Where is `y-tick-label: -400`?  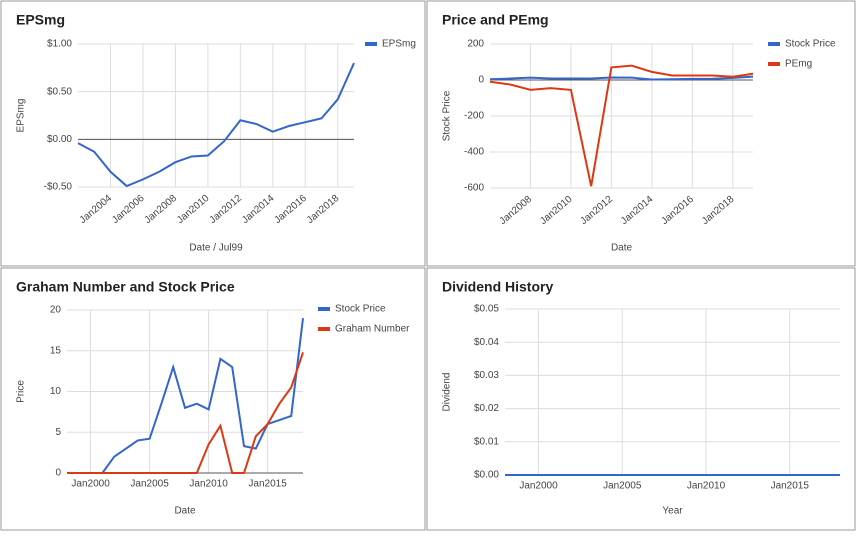
y-tick-label: -400 is located at coordinates (474, 152).